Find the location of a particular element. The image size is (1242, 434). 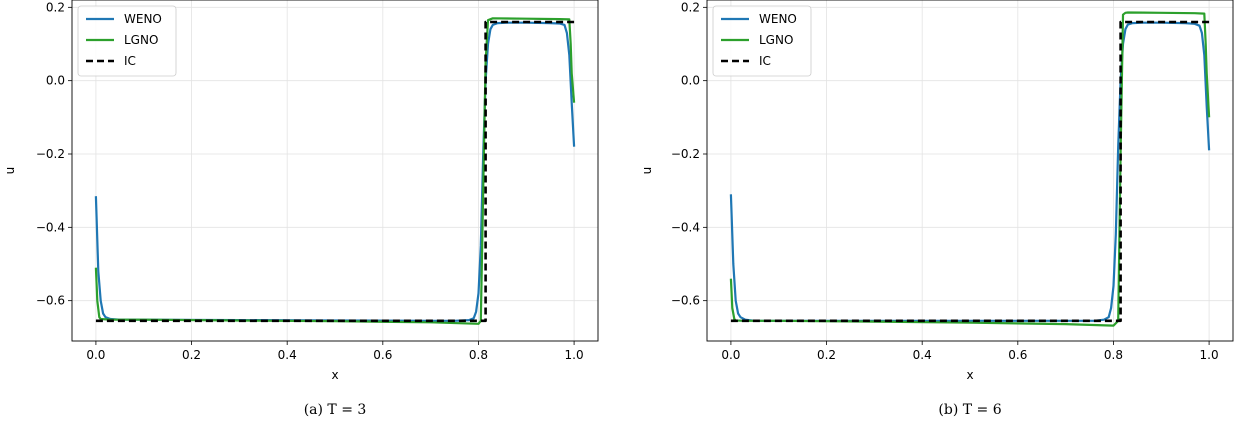

panel-caption: (b) T = 6 is located at coordinates (969, 410).